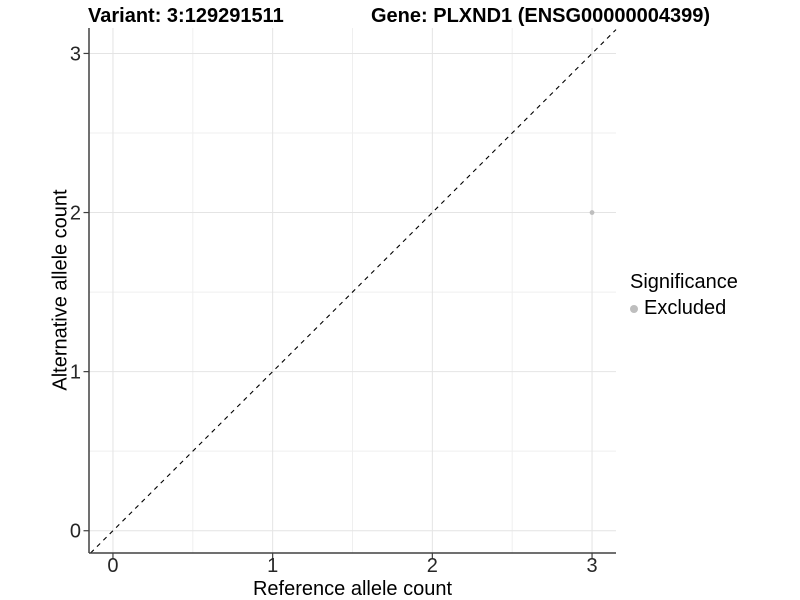 The height and width of the screenshot is (600, 800). I want to click on y-axis-title: Alternative allele count, so click(60, 290).